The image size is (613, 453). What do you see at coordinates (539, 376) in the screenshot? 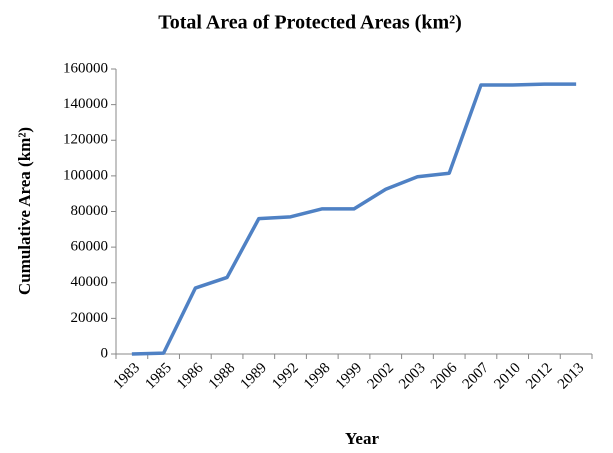
I see `x-tick-label: 2012` at bounding box center [539, 376].